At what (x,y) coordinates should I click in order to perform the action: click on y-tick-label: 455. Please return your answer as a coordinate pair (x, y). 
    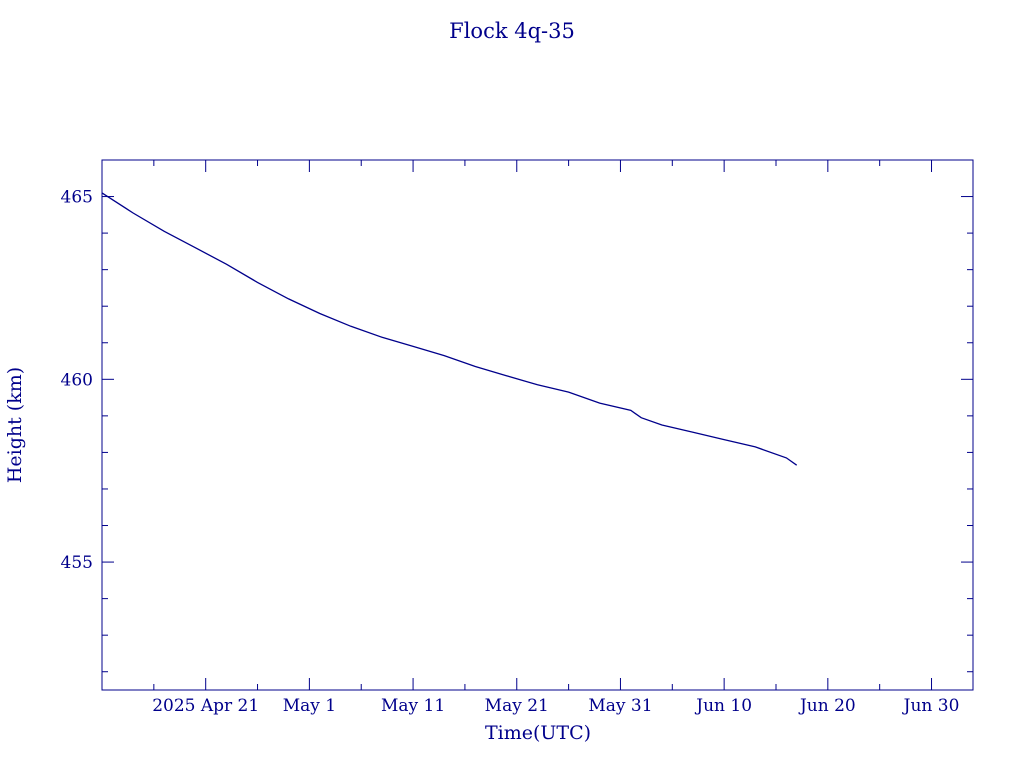
    Looking at the image, I should click on (77, 563).